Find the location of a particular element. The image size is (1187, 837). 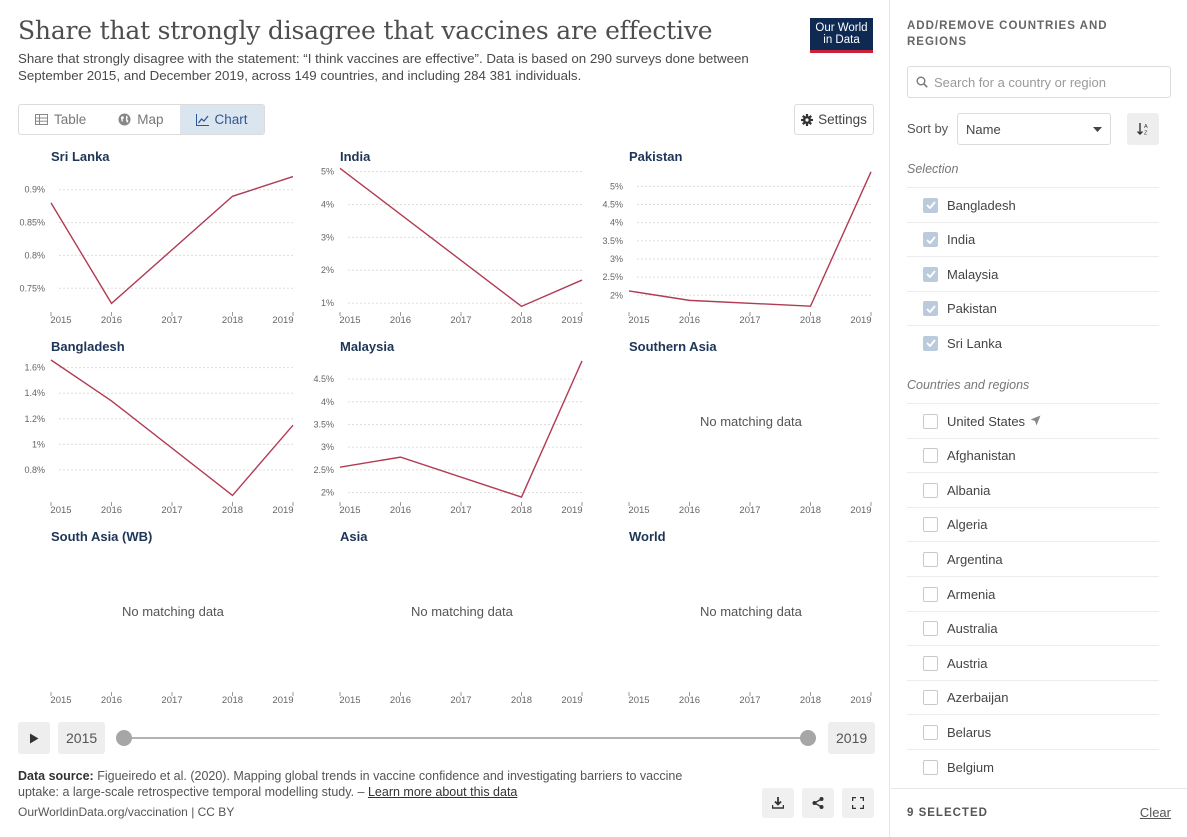

settings-button: Settings is located at coordinates (834, 119).